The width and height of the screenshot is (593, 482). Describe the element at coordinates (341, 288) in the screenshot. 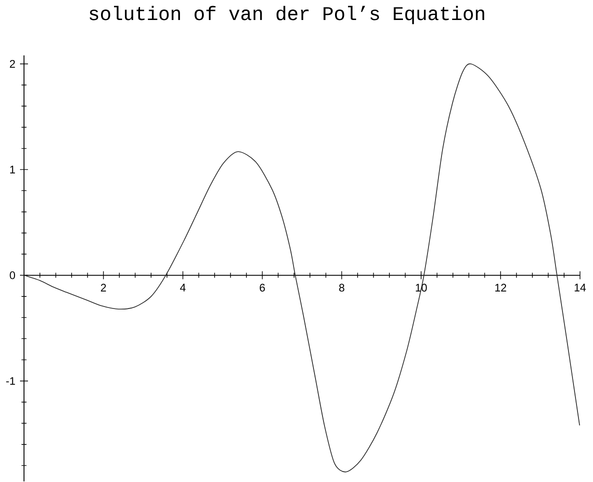

I see `x-tick-label: 8` at that location.